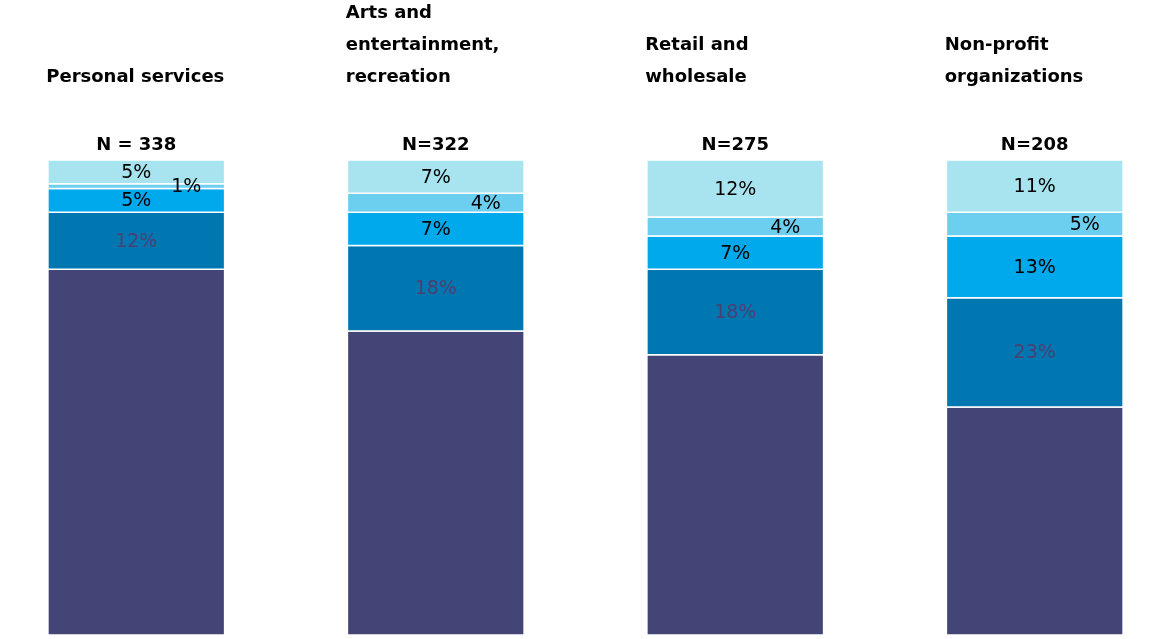 The width and height of the screenshot is (1171, 639). What do you see at coordinates (422, 43) in the screenshot?
I see `x-tick-label: Arts and entertainment, recreation` at bounding box center [422, 43].